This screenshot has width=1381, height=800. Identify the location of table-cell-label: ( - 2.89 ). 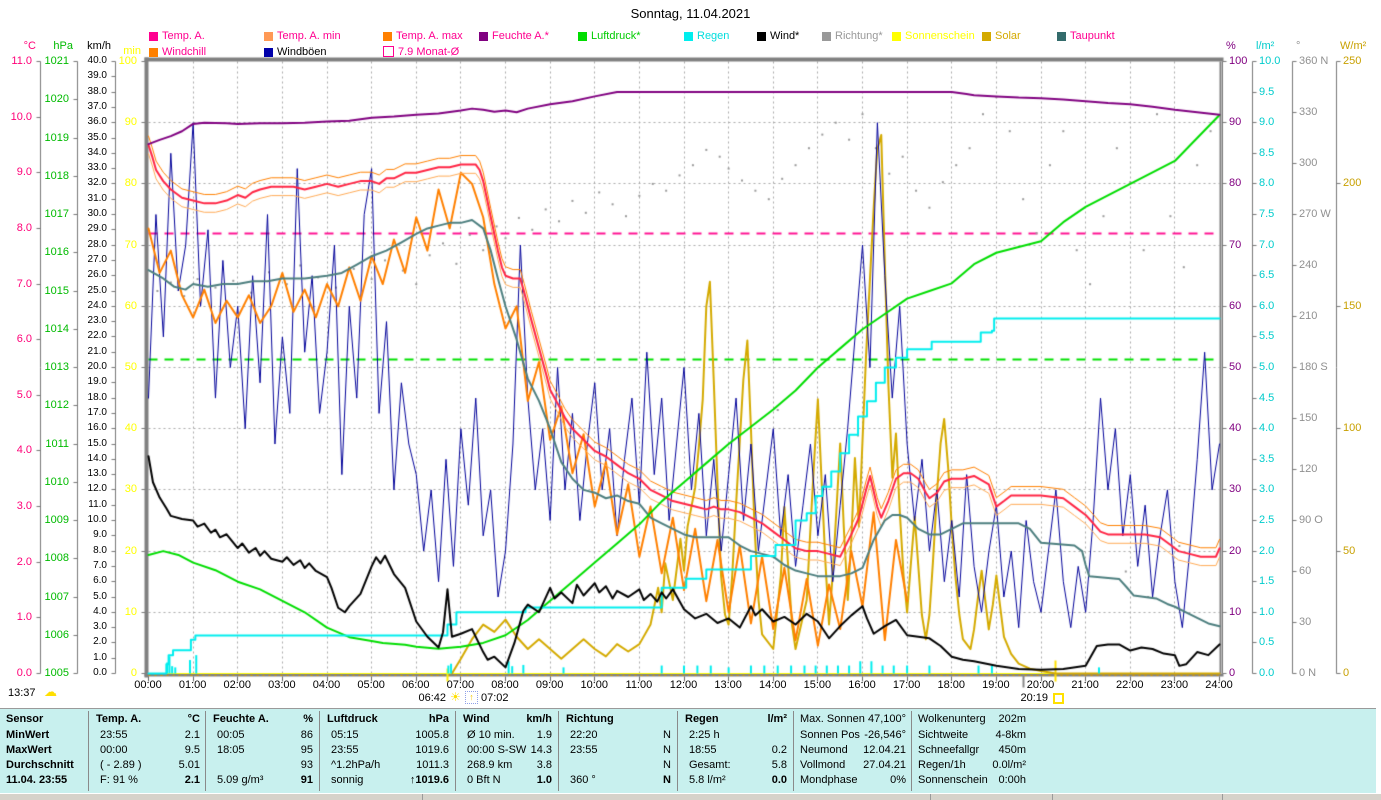
(121, 765).